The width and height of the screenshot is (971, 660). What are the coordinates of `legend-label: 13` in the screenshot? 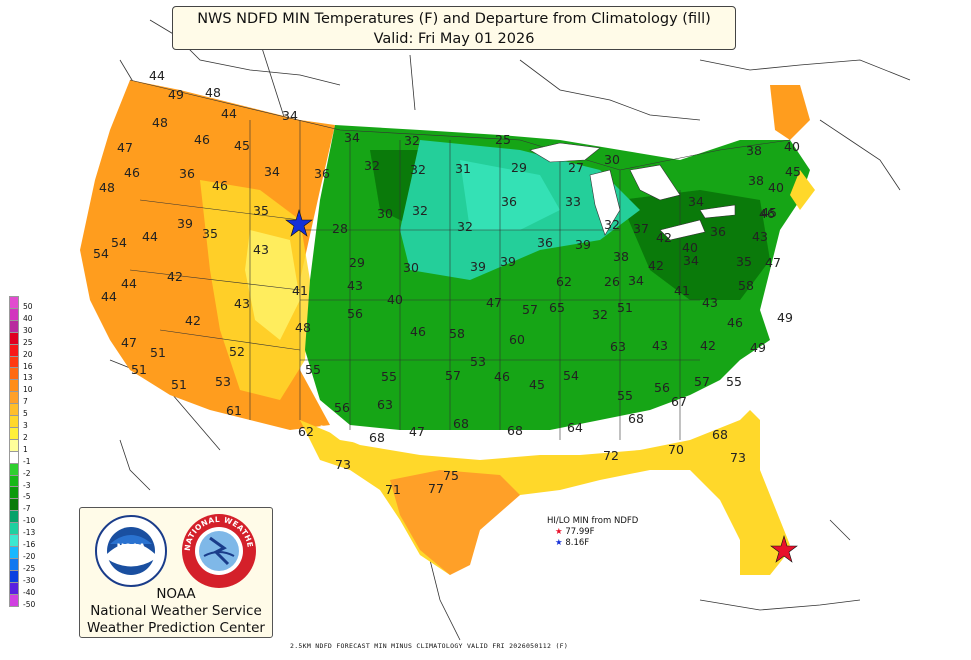 It's located at (28, 378).